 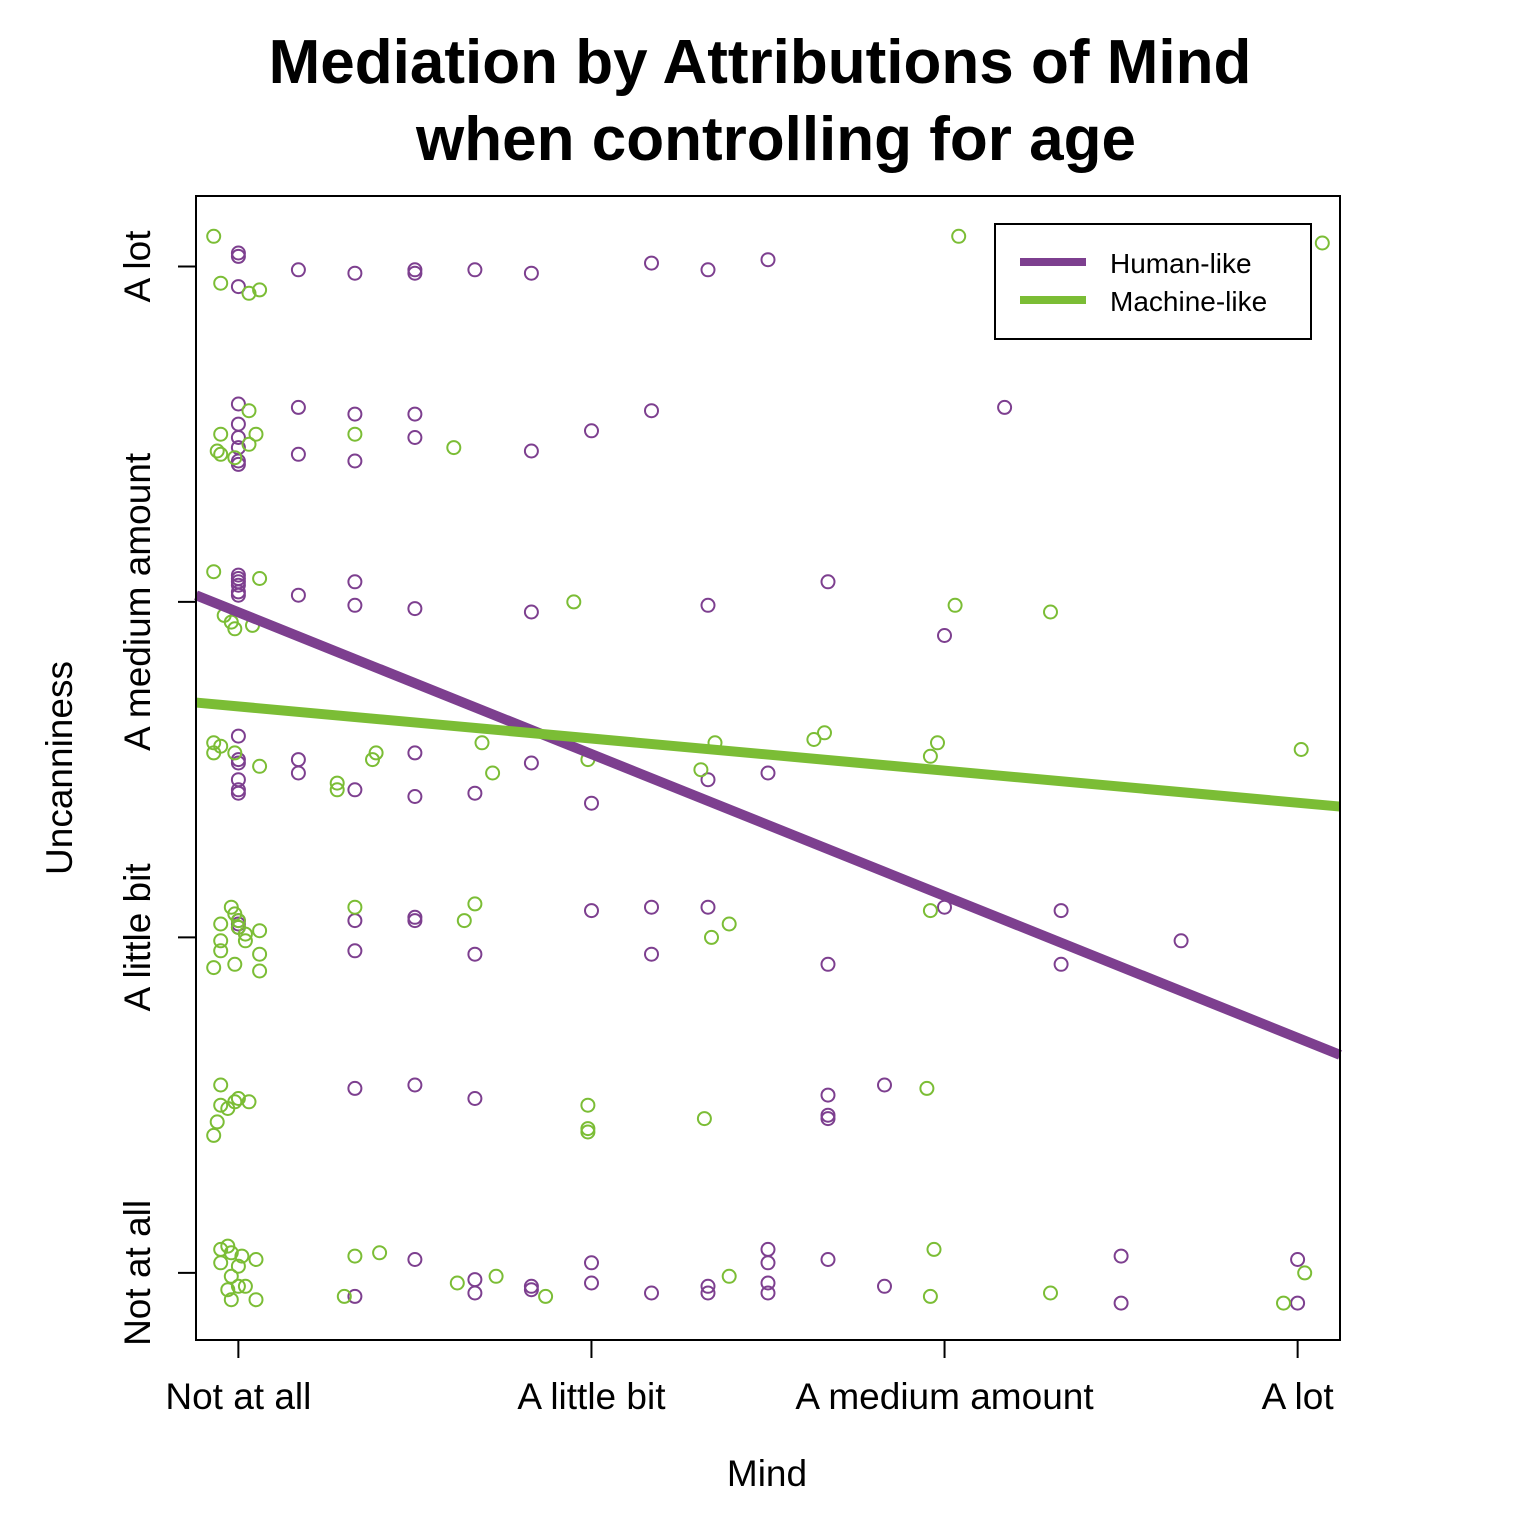 I want to click on chart-title-line-1: Mediation by Attributions of Mind, so click(x=760, y=62).